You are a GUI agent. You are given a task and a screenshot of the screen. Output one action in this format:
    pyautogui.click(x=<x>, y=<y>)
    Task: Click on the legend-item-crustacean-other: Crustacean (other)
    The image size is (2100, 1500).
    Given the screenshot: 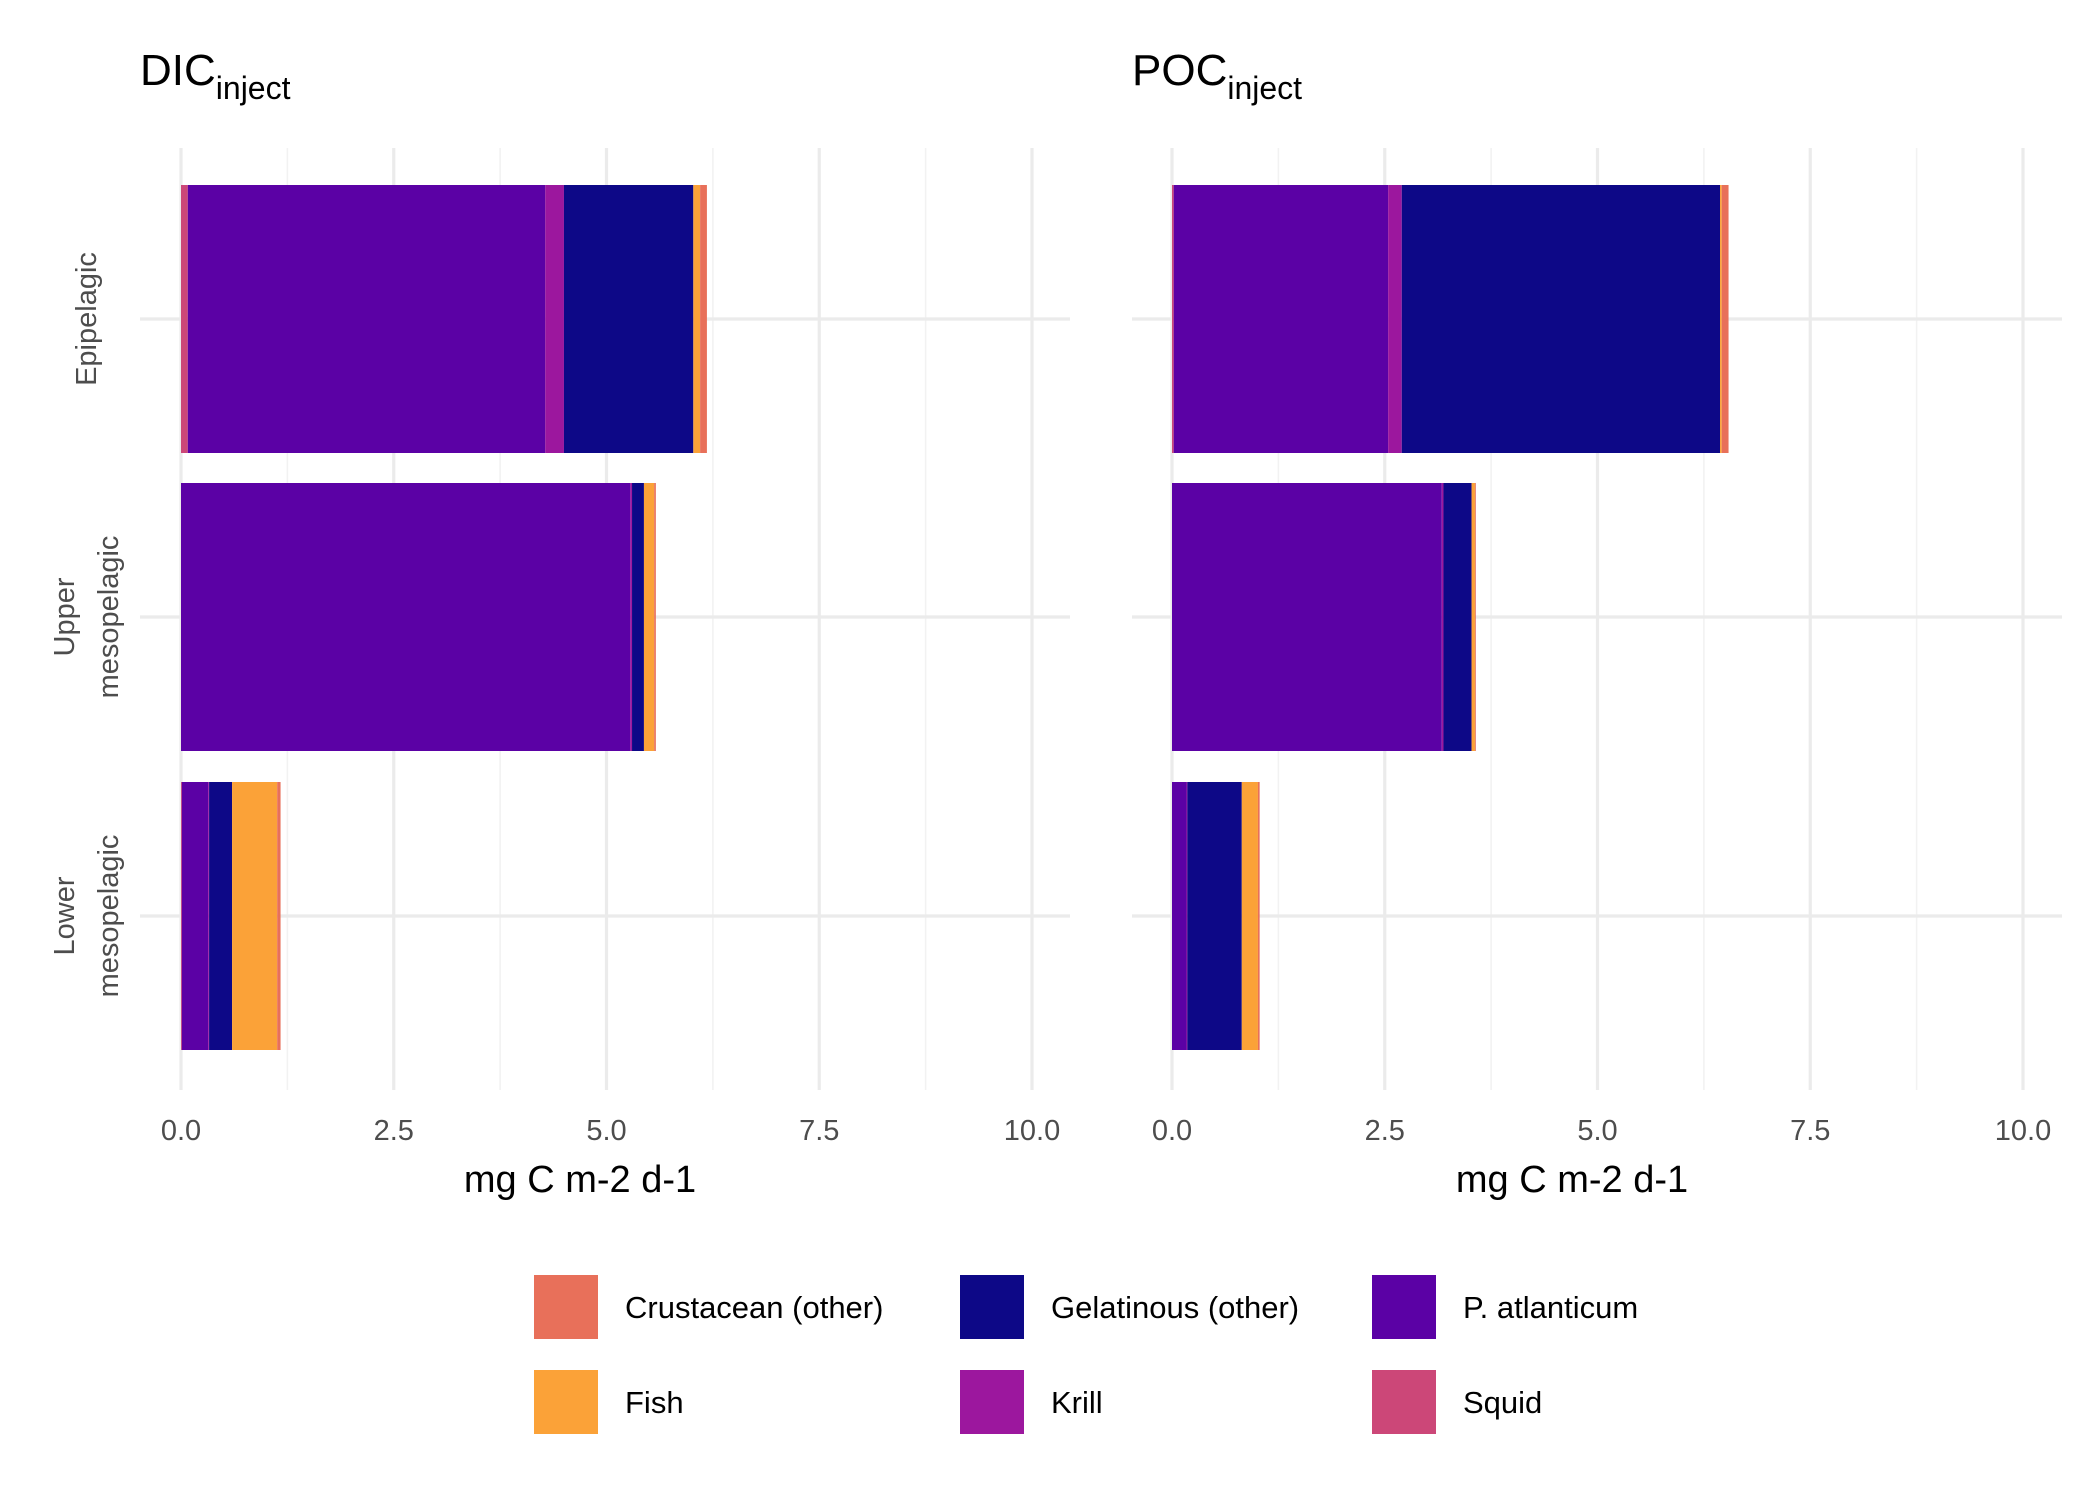 What is the action you would take?
    pyautogui.click(x=708, y=1307)
    